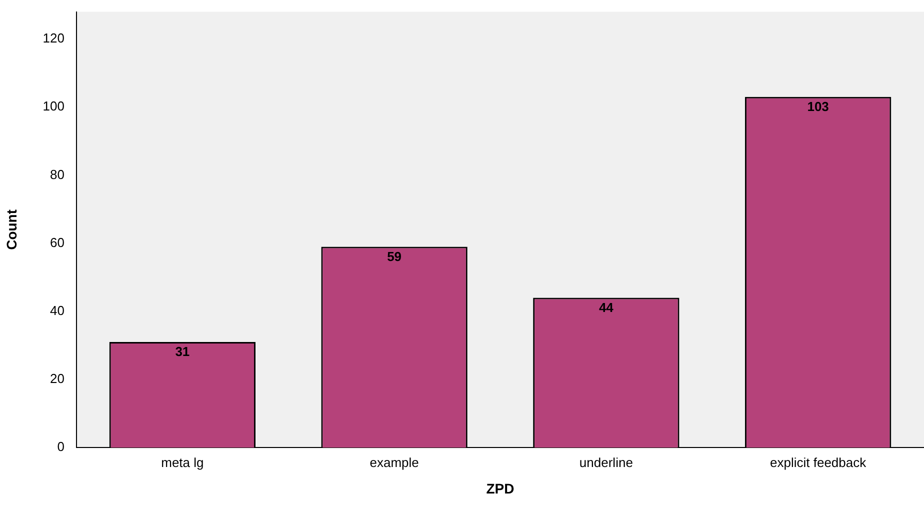  What do you see at coordinates (606, 462) in the screenshot?
I see `x-tick-label: underline` at bounding box center [606, 462].